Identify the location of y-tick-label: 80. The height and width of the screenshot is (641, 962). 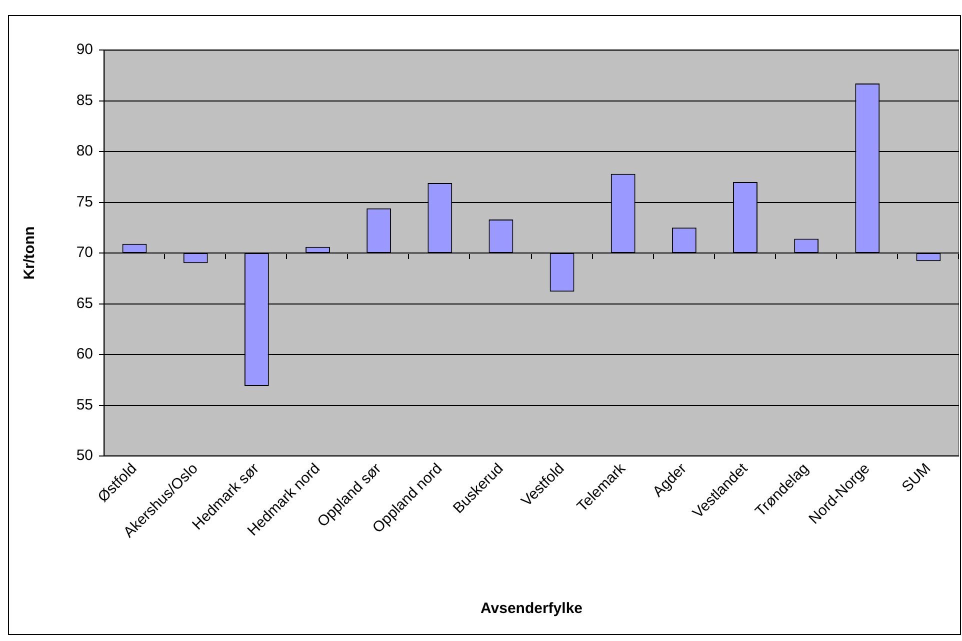
(84, 151).